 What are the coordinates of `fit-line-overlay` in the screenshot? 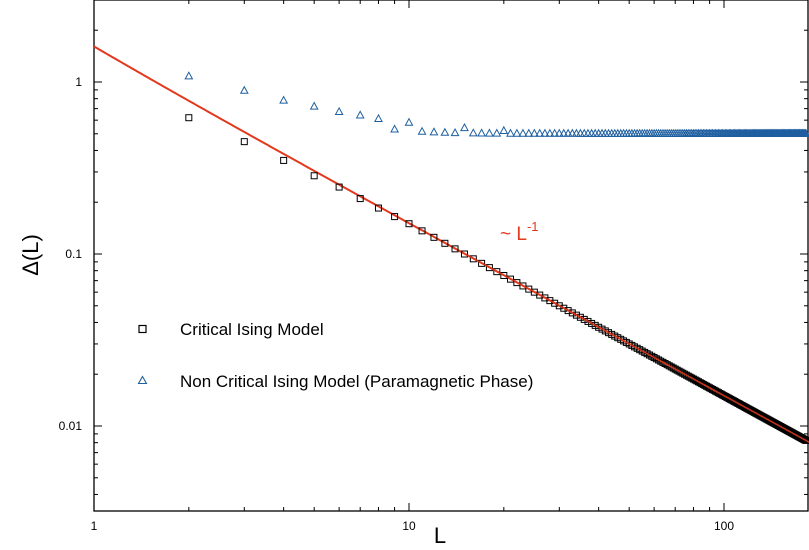 It's located at (636, 348).